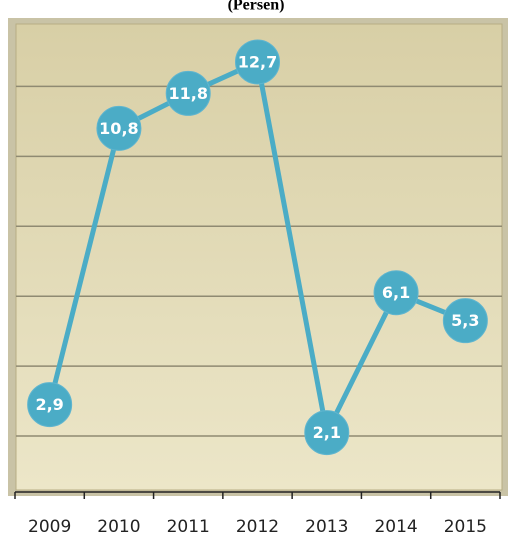 This screenshot has height=542, width=513. I want to click on data-label: 2,1, so click(327, 432).